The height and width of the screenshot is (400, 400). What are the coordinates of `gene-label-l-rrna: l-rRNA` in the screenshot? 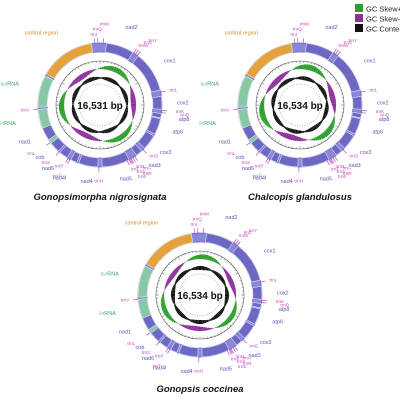 It's located at (8, 124).